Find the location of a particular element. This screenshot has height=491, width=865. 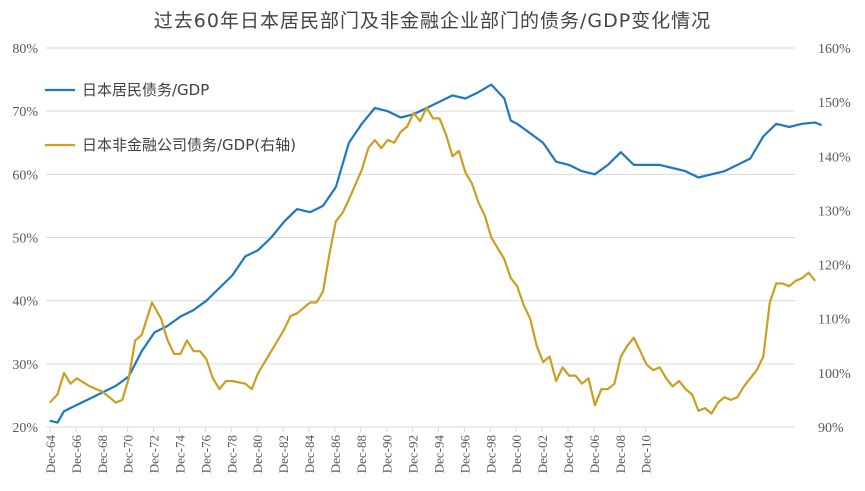

legend-label-0: 日本居民债务/GDP is located at coordinates (145, 90).